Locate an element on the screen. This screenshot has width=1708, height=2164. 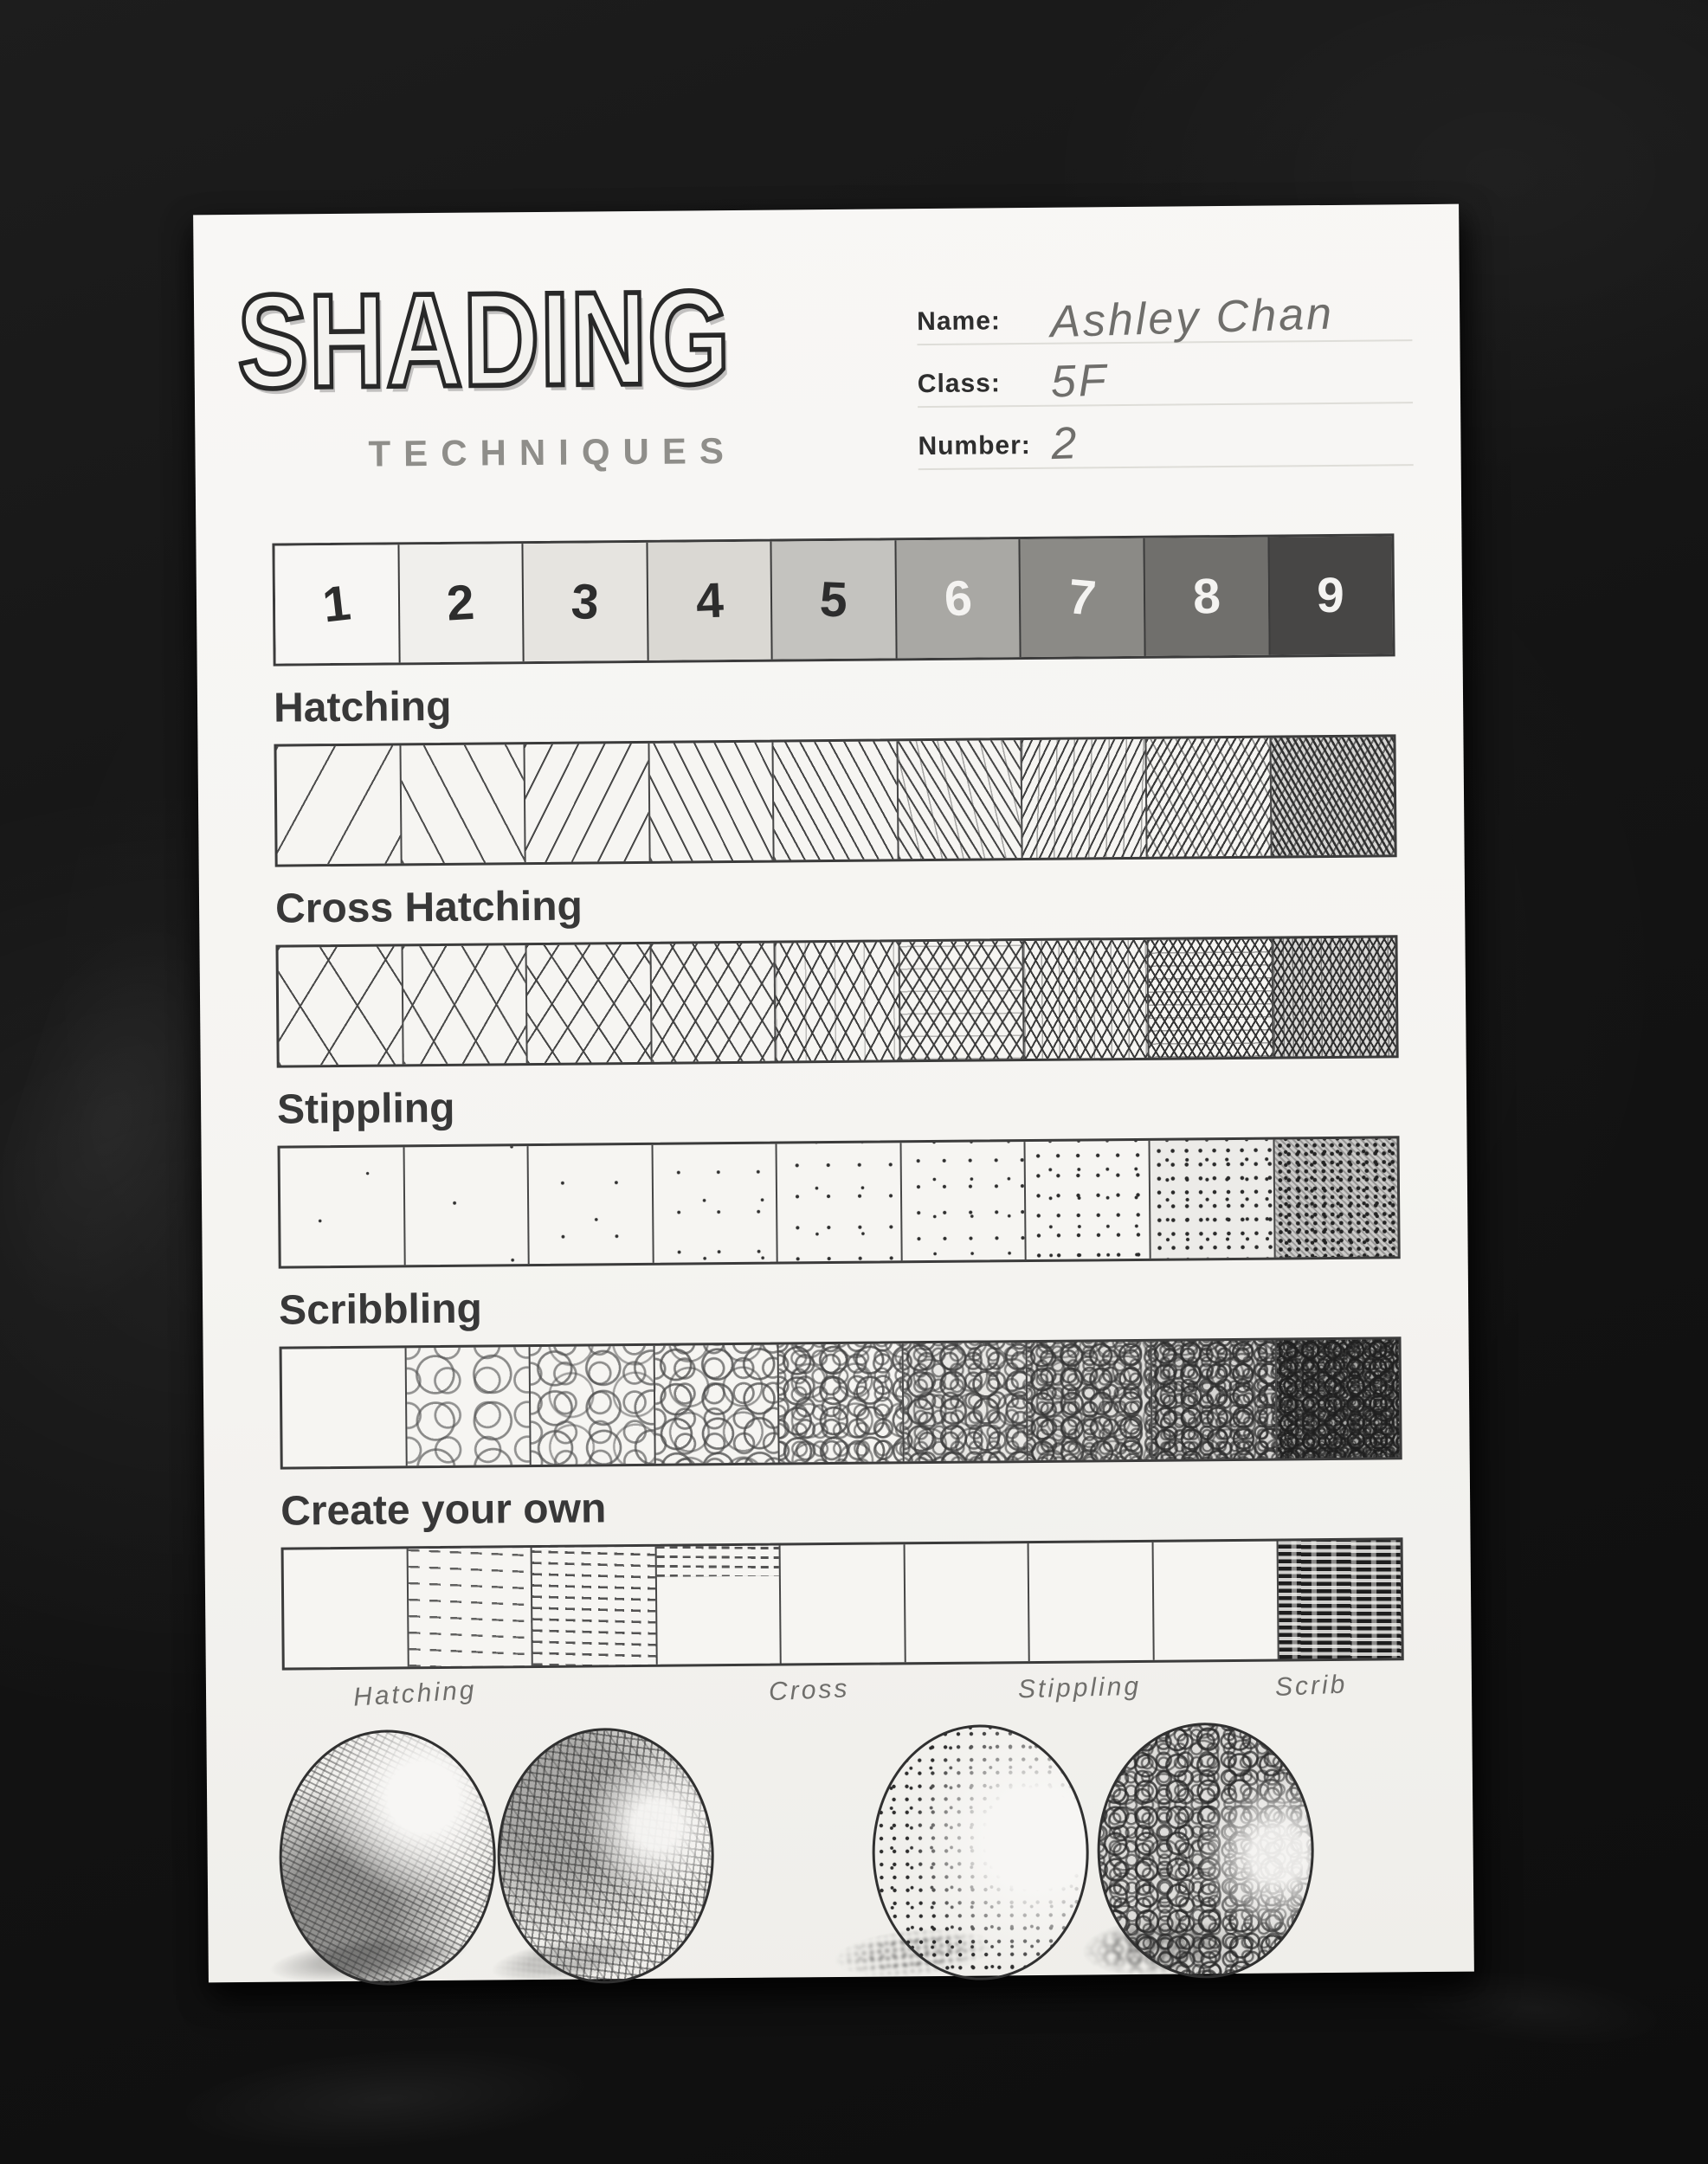
value-scale-box: 1 is located at coordinates (336, 604).